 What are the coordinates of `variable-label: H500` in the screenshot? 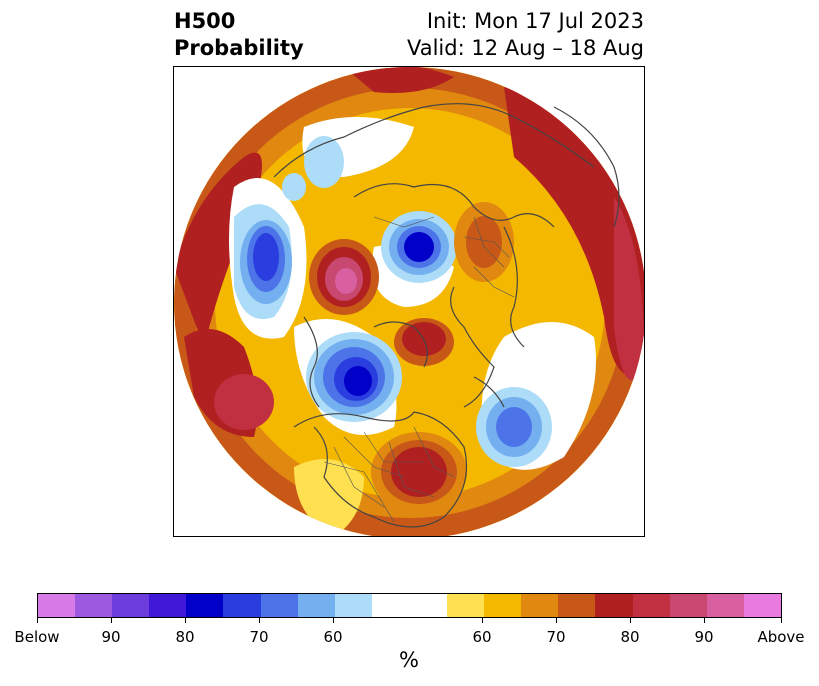 It's located at (205, 21).